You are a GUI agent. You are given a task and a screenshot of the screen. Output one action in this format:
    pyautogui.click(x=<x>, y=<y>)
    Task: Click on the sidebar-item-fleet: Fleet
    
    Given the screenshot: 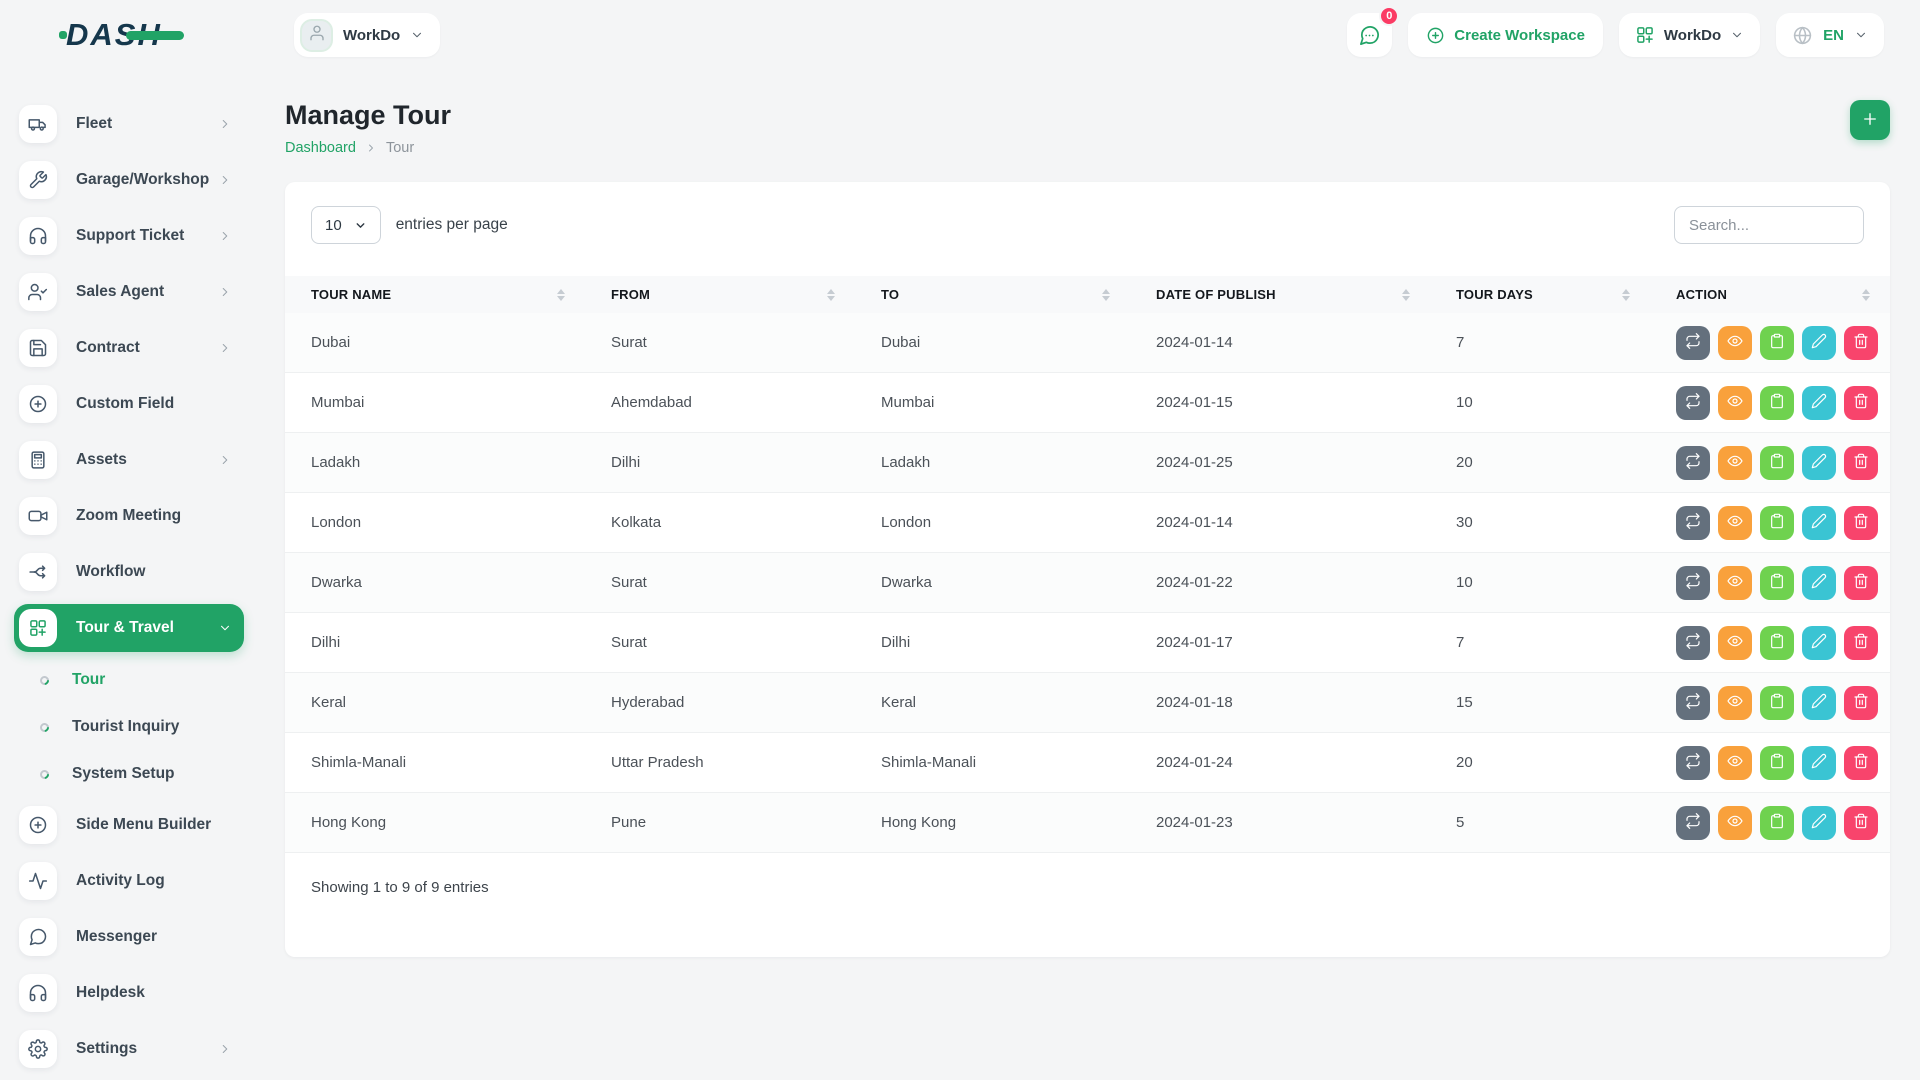 What is the action you would take?
    pyautogui.click(x=129, y=124)
    